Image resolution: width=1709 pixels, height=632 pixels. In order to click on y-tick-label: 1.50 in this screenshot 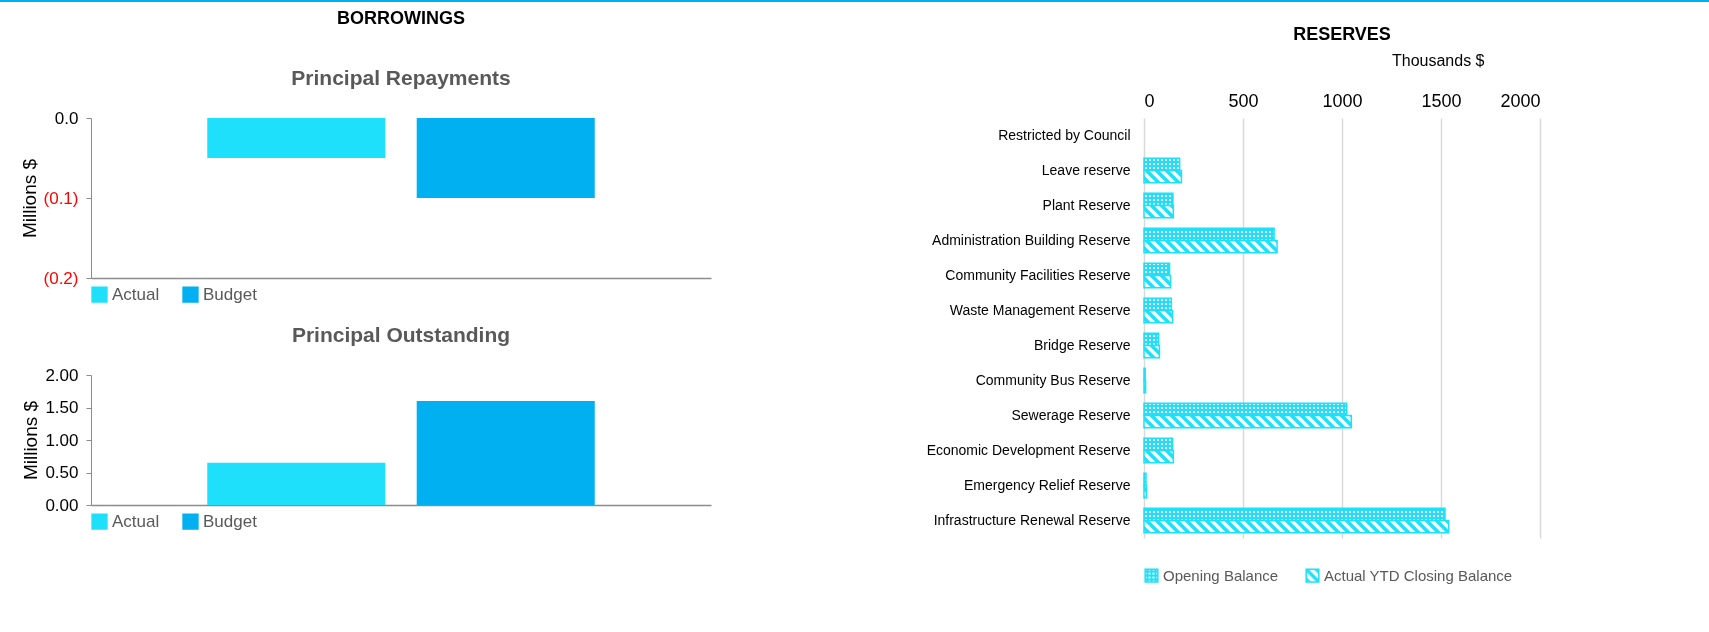, I will do `click(62, 407)`.